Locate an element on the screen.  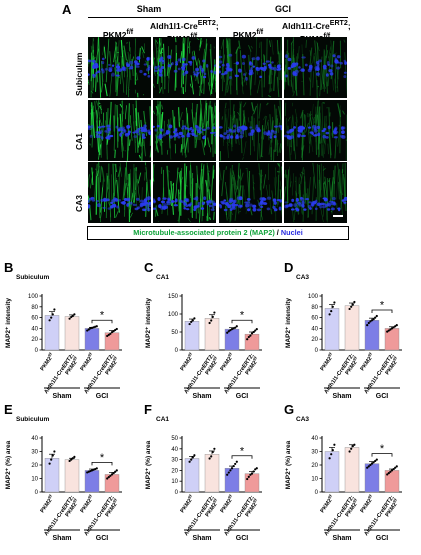
x-tick-label-b-0: PKM2f/f is located at coordinates (47, 361).